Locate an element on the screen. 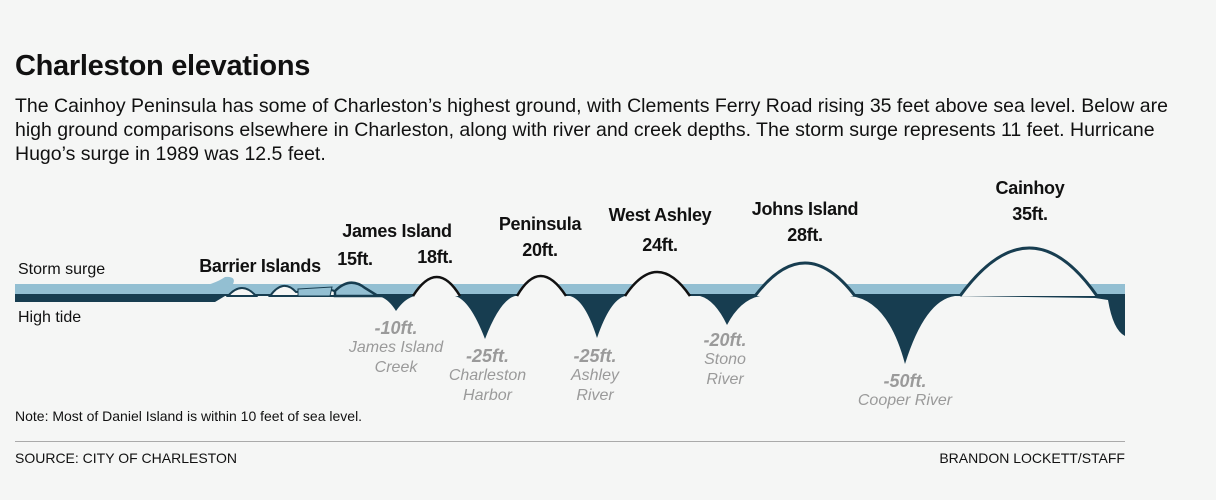 The height and width of the screenshot is (500, 1216). depth-james-island-creek: -10ft. James Island Creek is located at coordinates (396, 348).